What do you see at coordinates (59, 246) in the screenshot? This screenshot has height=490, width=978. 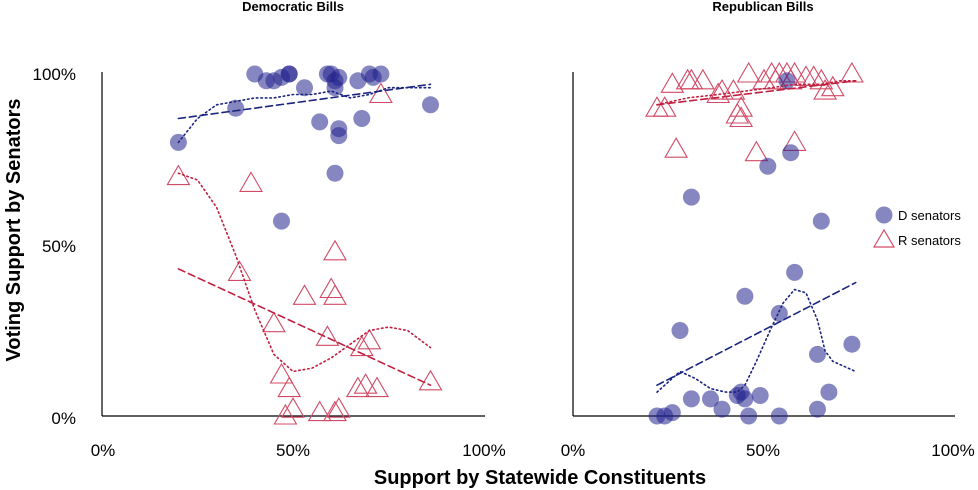 I see `y-tick-label-50: 50%` at bounding box center [59, 246].